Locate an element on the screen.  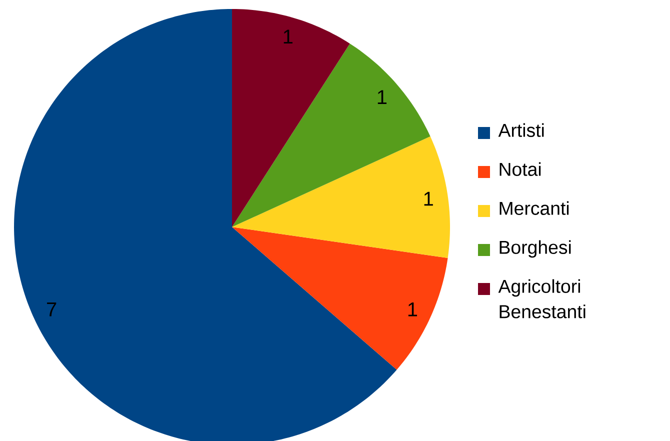
legend-label: Mercanti is located at coordinates (534, 208).